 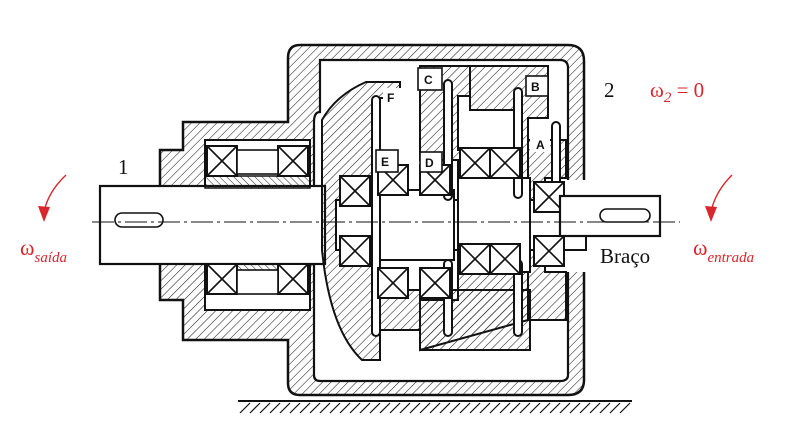 I want to click on input-shaft, so click(x=610, y=216).